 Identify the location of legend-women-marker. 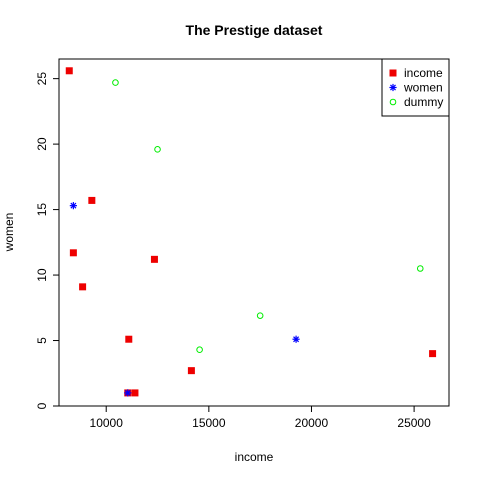
(393, 87).